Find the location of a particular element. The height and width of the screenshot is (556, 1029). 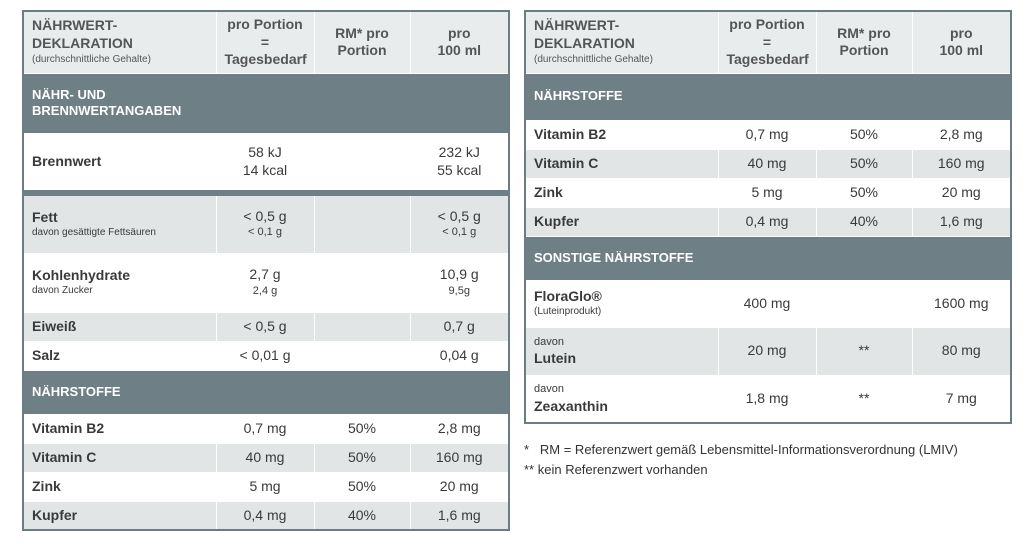

section-sonstige: SONSTIGE NÄHRSTOFFE is located at coordinates (768, 258).